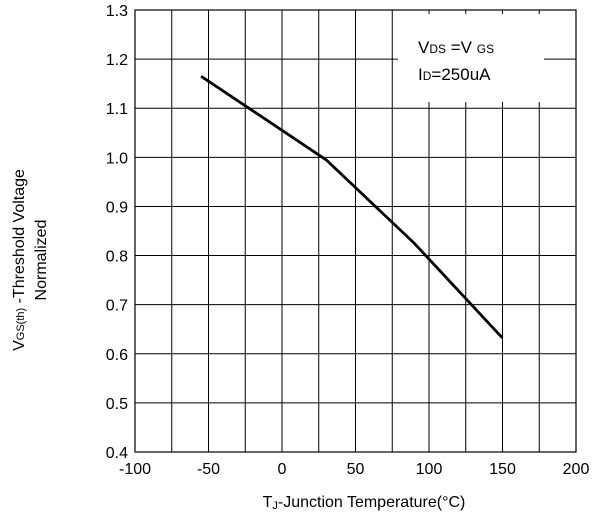  Describe the element at coordinates (117, 355) in the screenshot. I see `y-tick-label: 0.6` at that location.